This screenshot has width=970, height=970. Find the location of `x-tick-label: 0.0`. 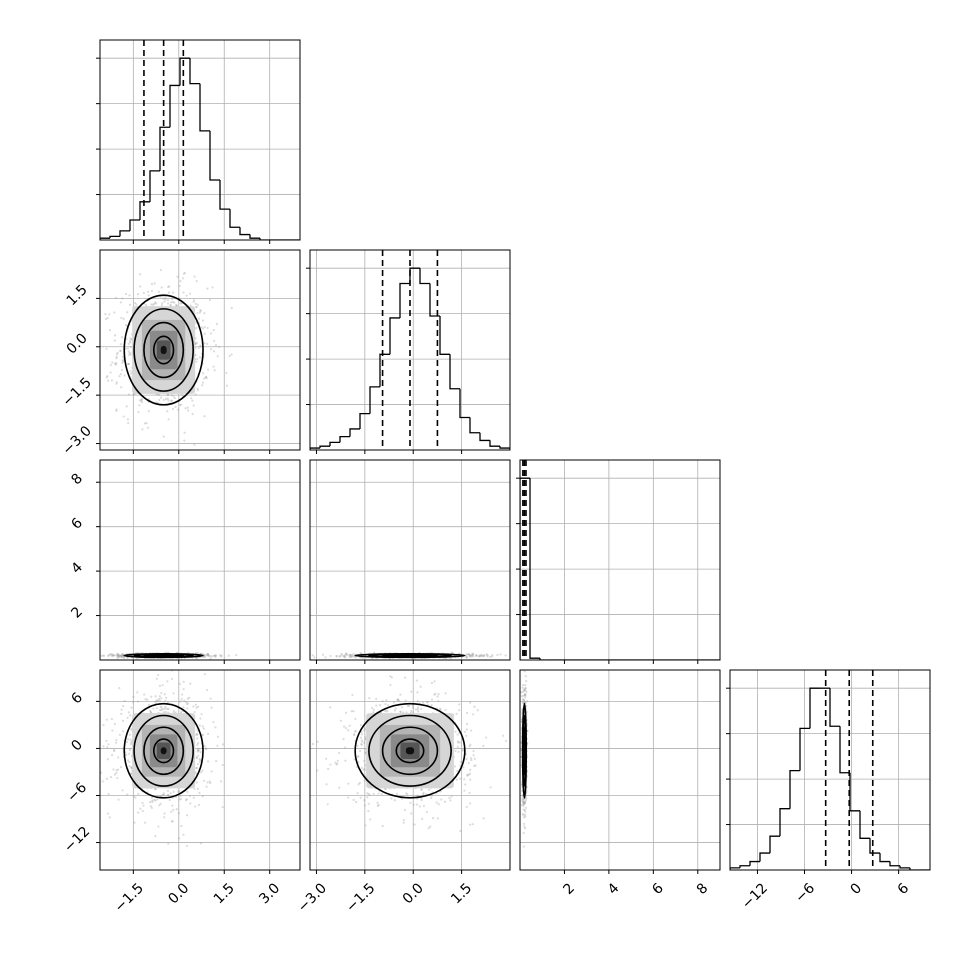

x-tick-label: 0.0 is located at coordinates (413, 893).